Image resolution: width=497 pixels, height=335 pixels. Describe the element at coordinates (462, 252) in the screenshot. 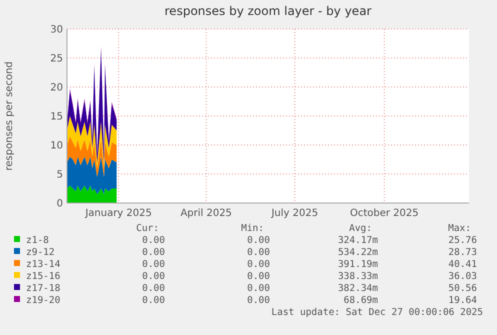

I see `text: 28.73` at that location.